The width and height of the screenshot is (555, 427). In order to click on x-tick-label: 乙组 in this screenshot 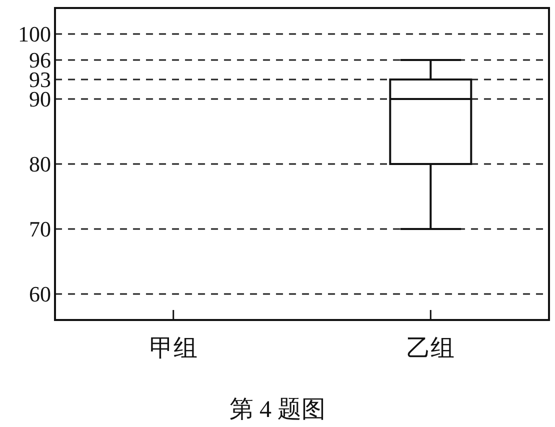, I will do `click(430, 349)`.